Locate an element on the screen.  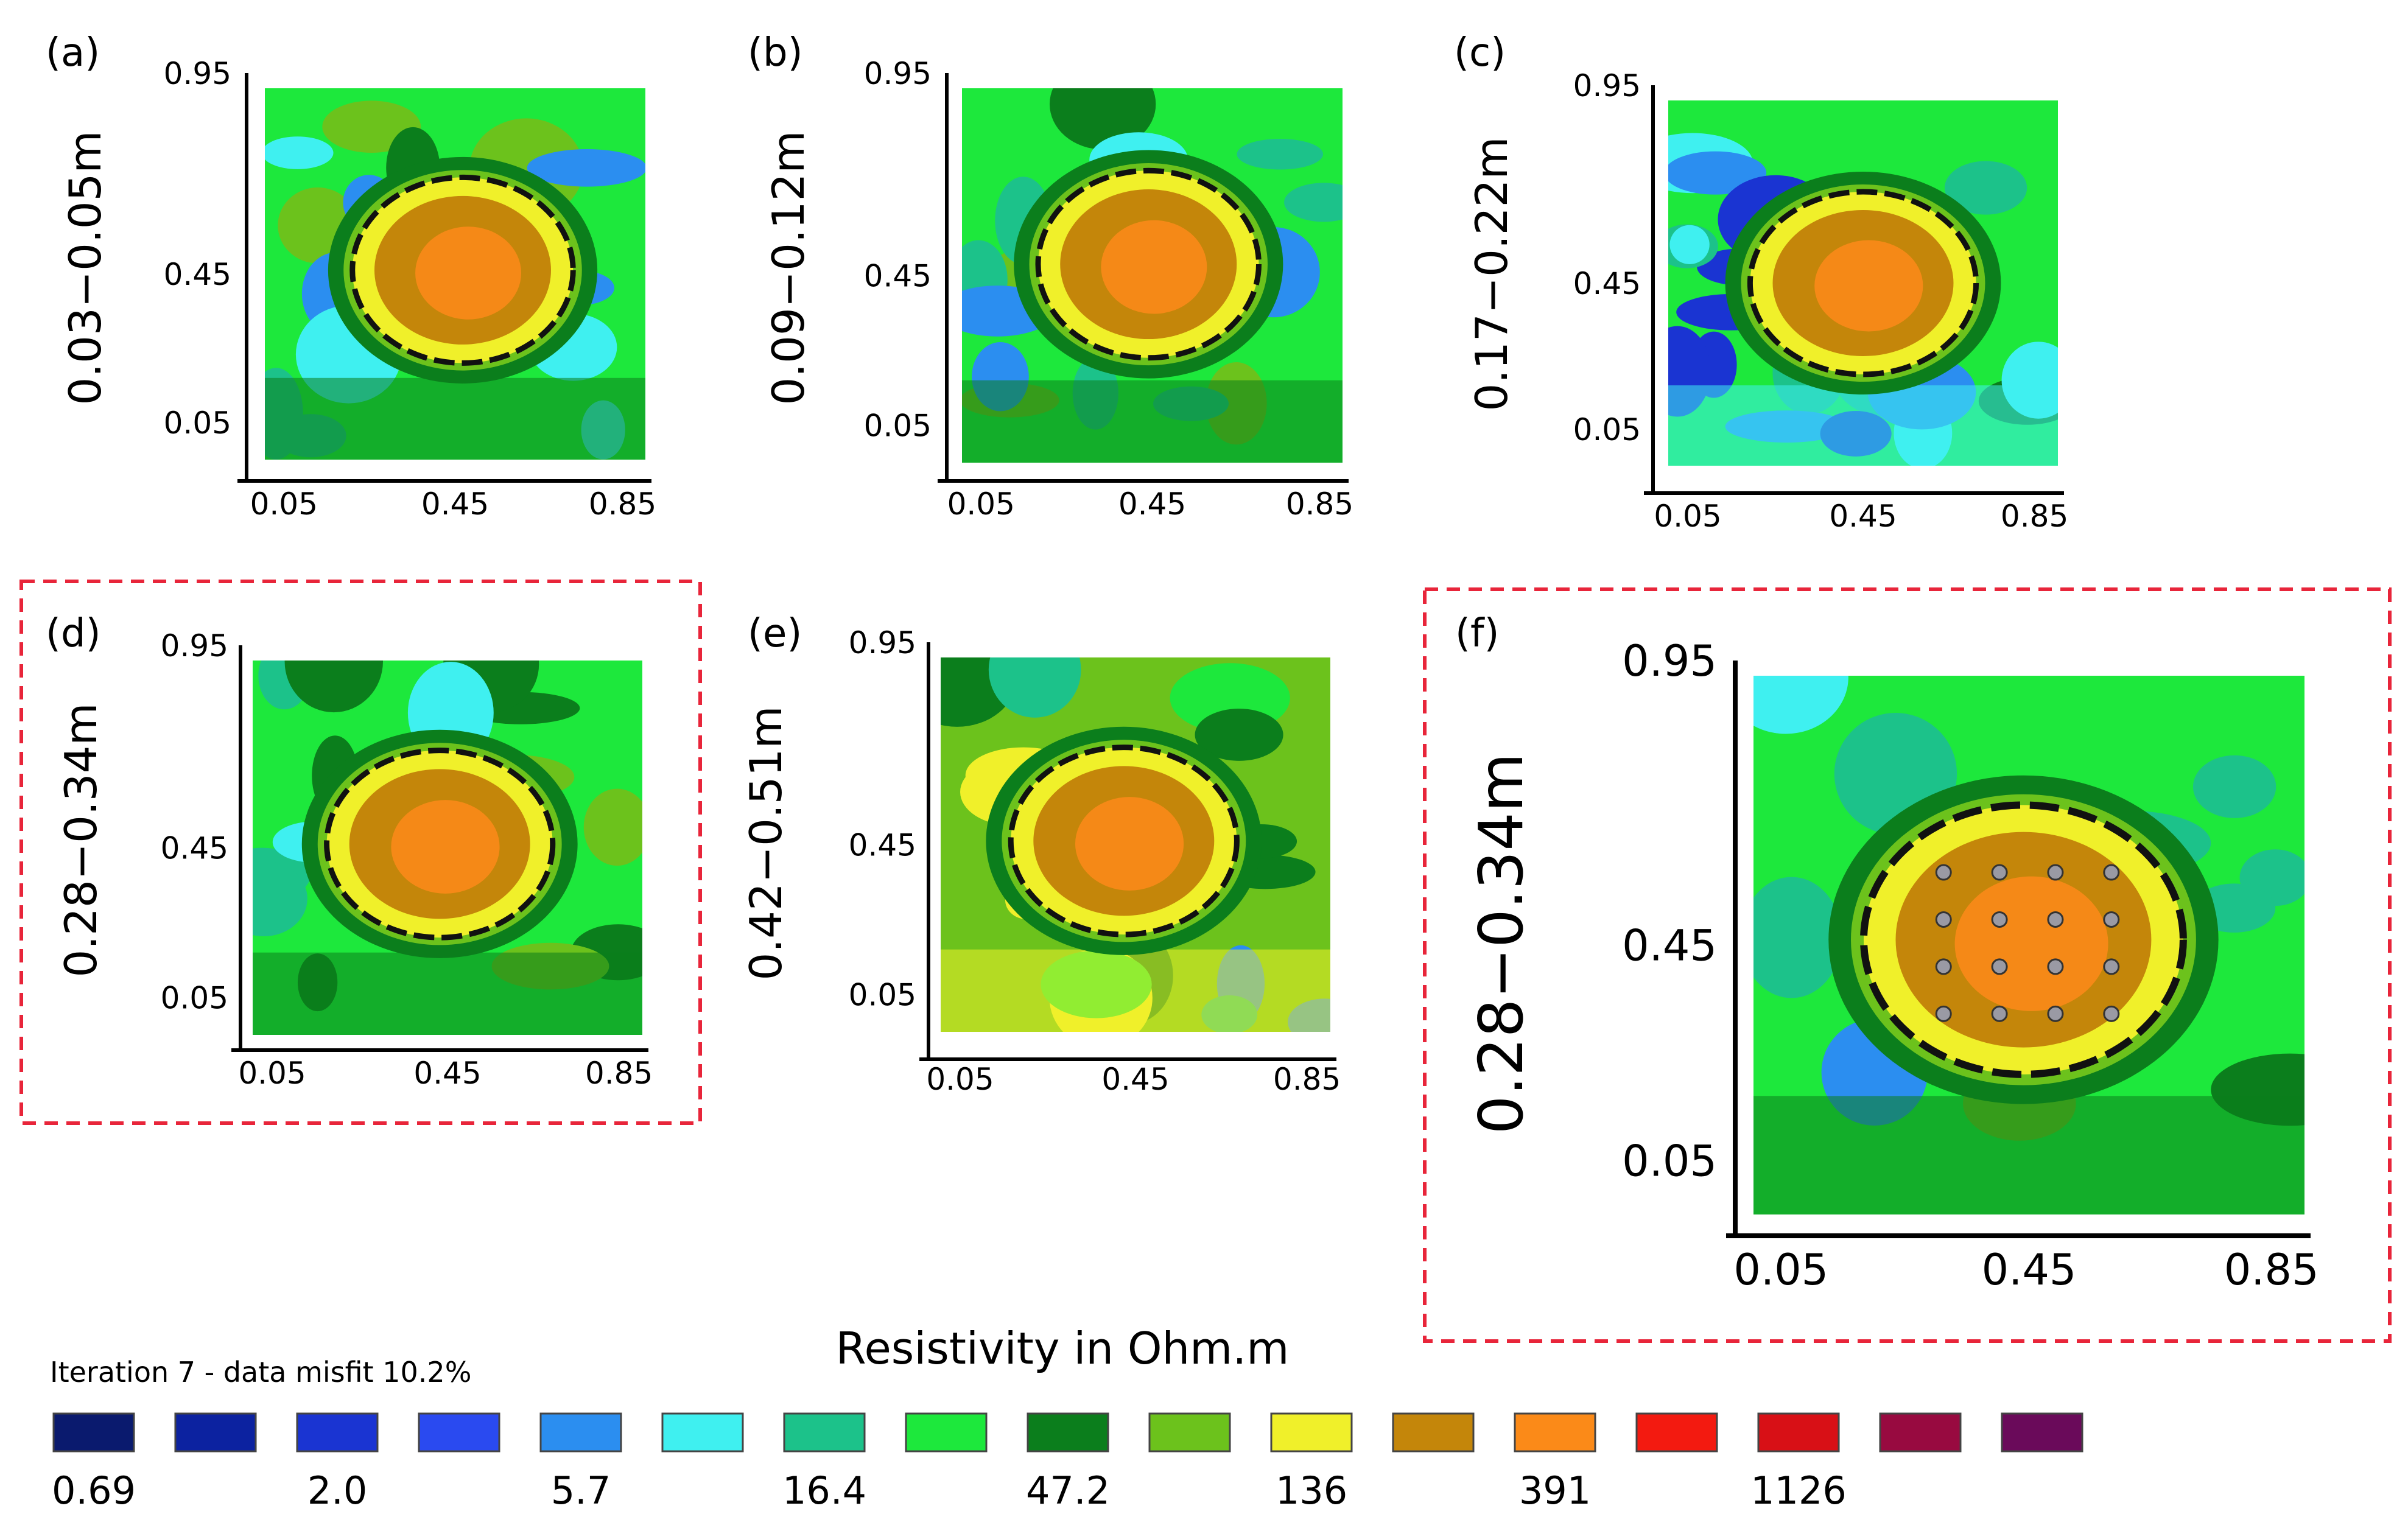
colorbar-tick-label: 47.2 is located at coordinates (1068, 1490).